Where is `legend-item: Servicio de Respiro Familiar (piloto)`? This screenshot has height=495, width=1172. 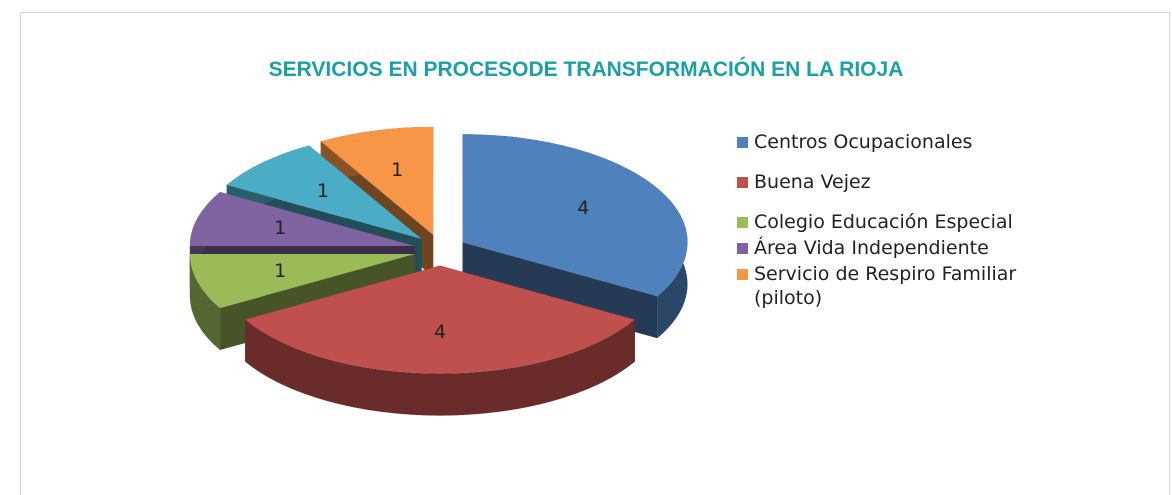
legend-item: Servicio de Respiro Familiar (piloto) is located at coordinates (887, 286).